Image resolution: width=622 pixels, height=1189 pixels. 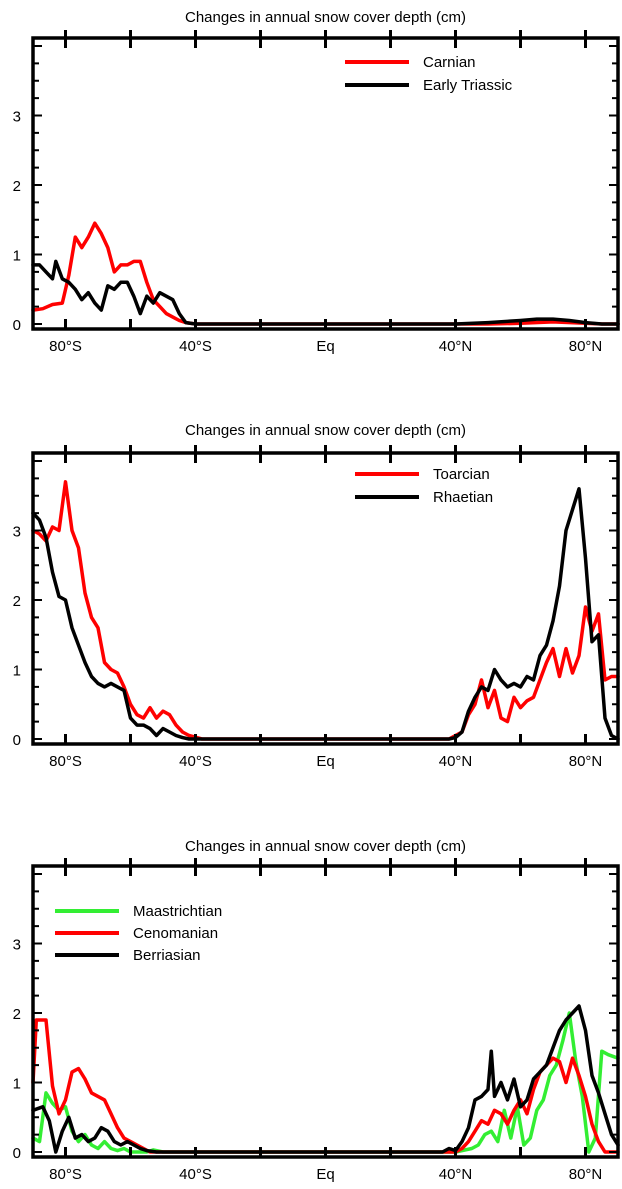 I want to click on series-line-cenomanian, so click(x=325, y=1086).